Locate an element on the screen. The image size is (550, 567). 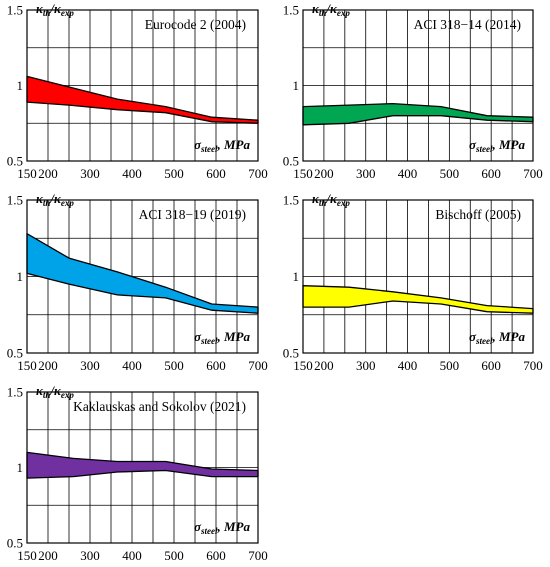
panel-title: ACI 318−19 (2019) is located at coordinates (192, 214).